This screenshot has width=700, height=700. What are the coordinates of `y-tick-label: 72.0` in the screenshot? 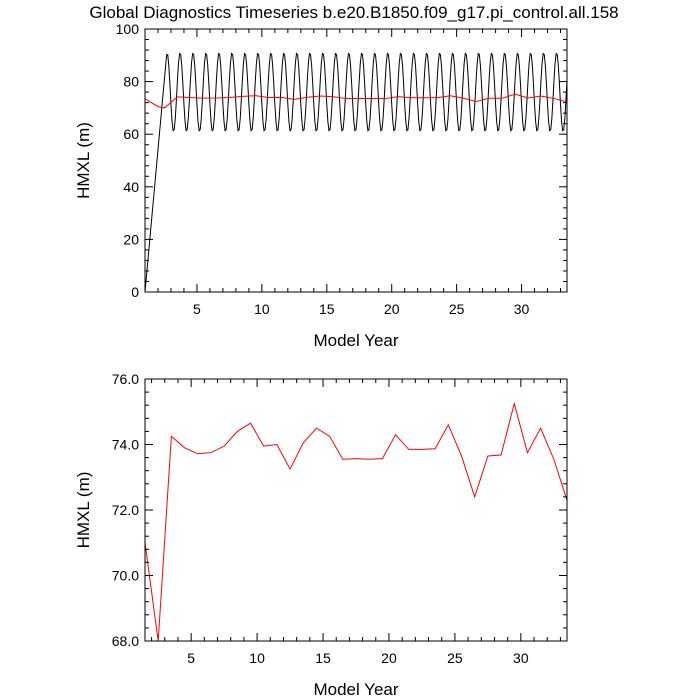 It's located at (125, 510).